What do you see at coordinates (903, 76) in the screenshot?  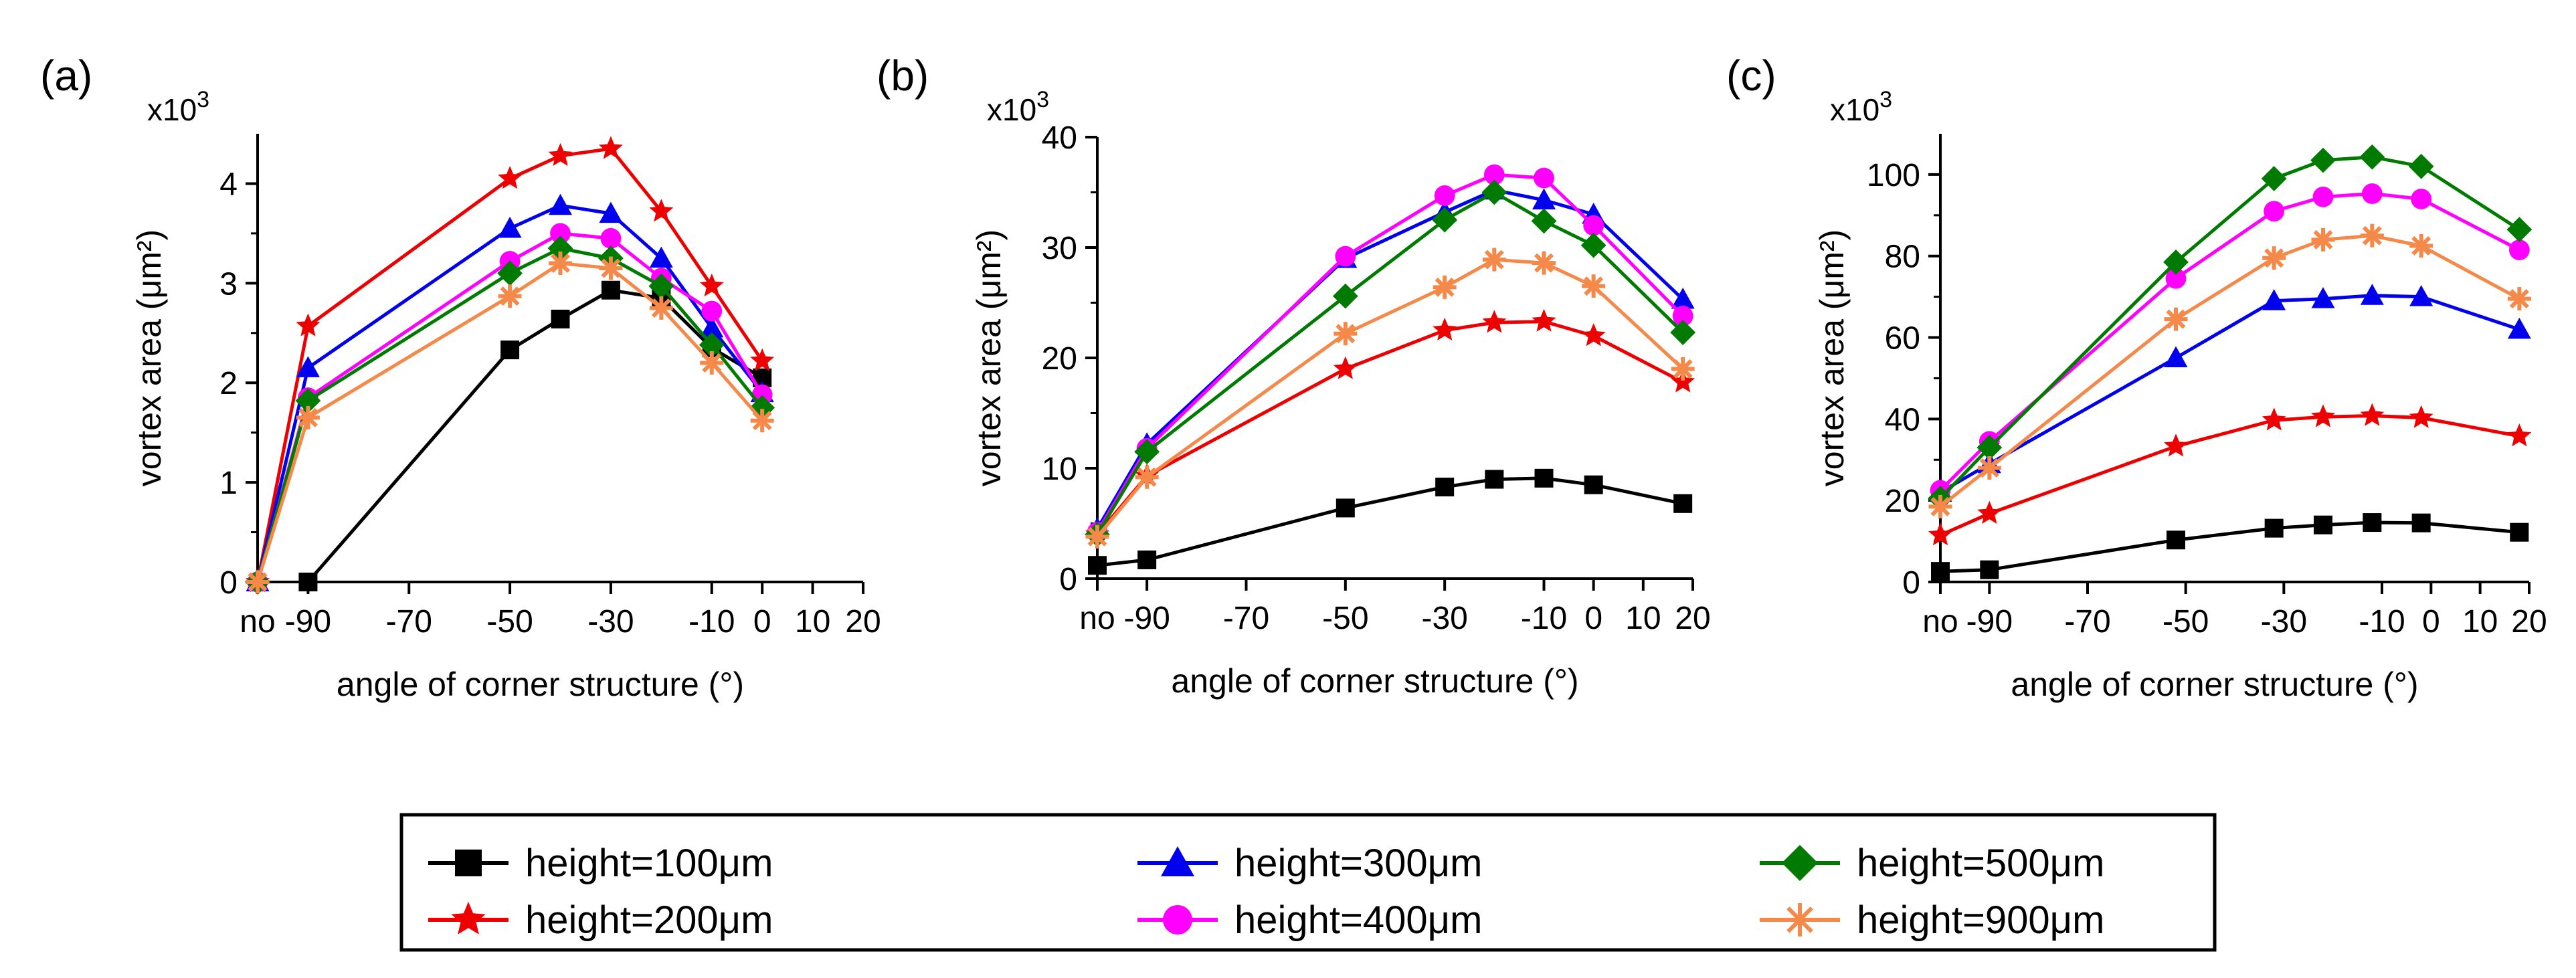 I see `panel-label: (b)` at bounding box center [903, 76].